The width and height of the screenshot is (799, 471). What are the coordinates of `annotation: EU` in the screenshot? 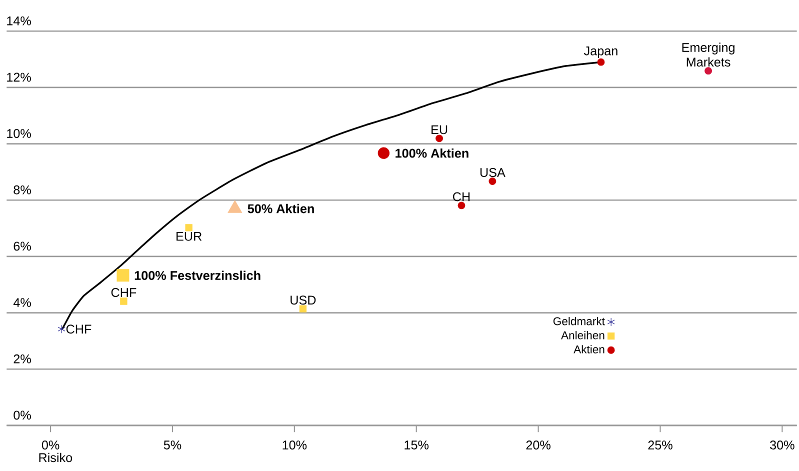 It's located at (440, 129).